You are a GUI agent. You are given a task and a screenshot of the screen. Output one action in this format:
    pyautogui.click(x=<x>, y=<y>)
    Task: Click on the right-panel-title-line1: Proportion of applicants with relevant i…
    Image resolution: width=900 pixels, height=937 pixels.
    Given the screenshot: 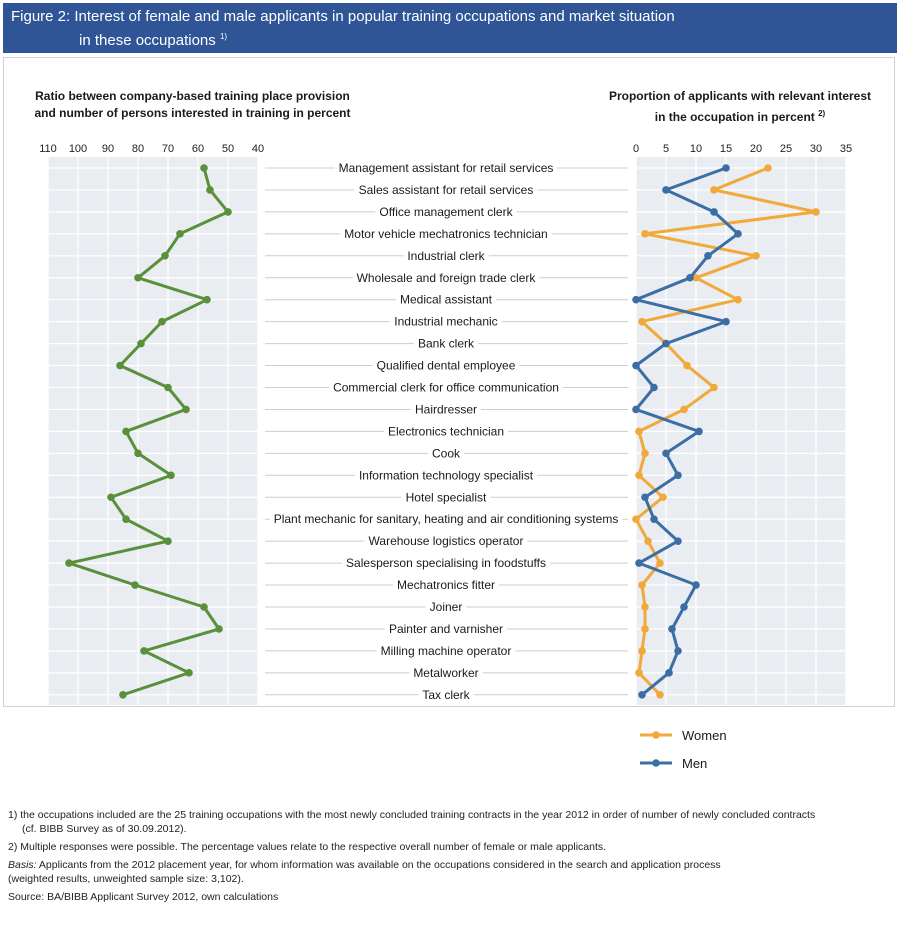 What is the action you would take?
    pyautogui.click(x=740, y=96)
    